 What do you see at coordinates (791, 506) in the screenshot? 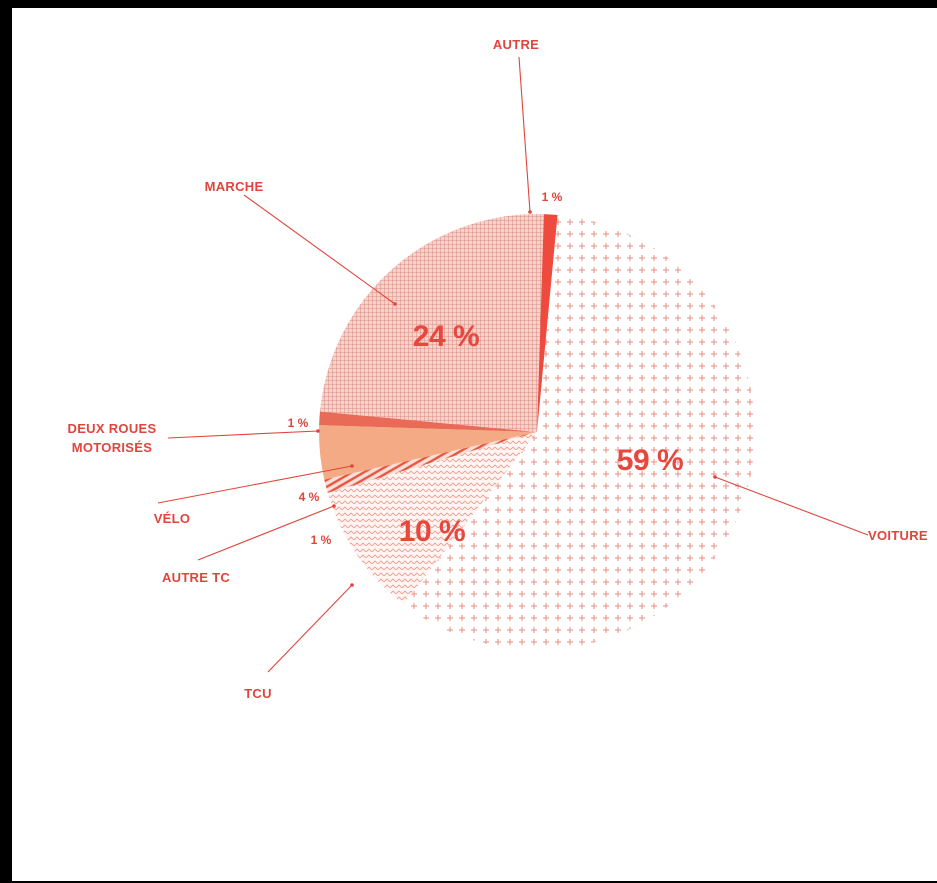
I see `leader-voiture` at bounding box center [791, 506].